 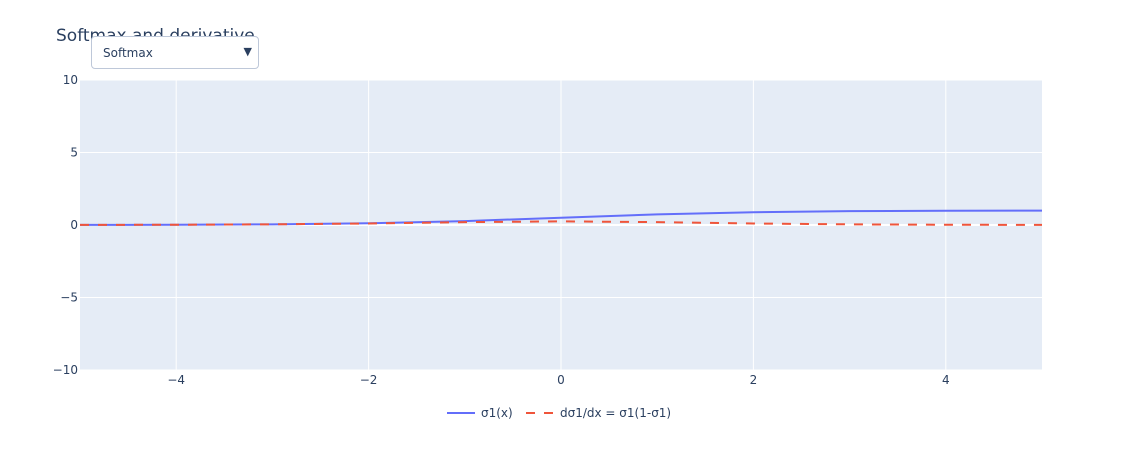 I want to click on legend-label: dσ1/dx = σ1(1-σ1), so click(x=615, y=413).